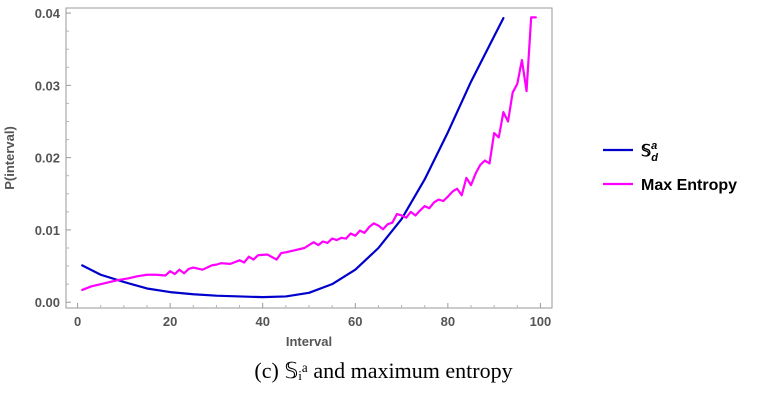 This screenshot has height=397, width=767. What do you see at coordinates (47, 230) in the screenshot?
I see `y-tick-label: 0.01` at bounding box center [47, 230].